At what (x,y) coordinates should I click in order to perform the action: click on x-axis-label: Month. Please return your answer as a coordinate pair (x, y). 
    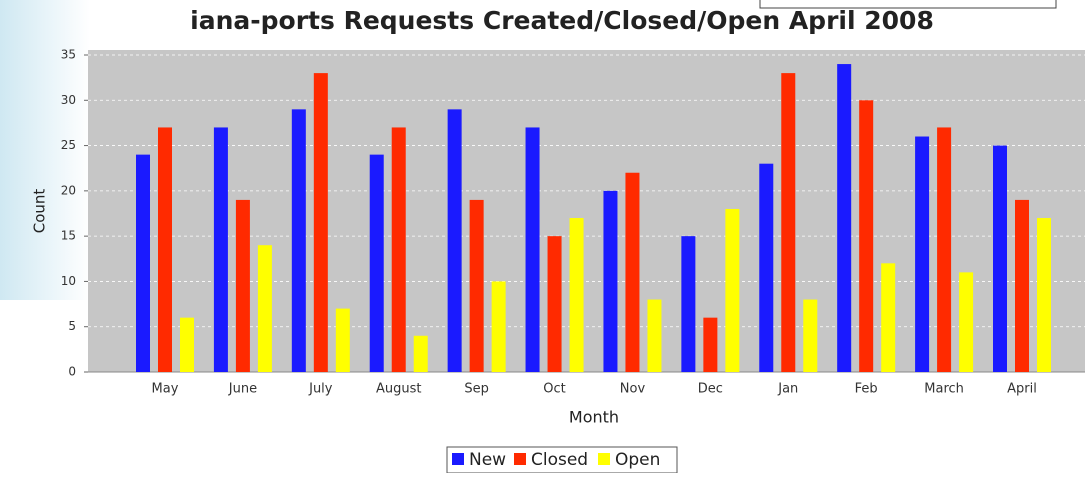
    Looking at the image, I should click on (594, 417).